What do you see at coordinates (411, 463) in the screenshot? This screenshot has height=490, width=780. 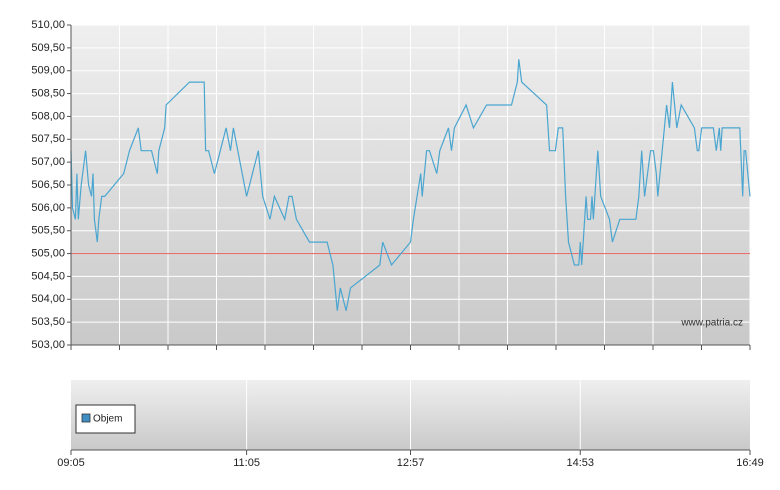 I see `x-tick-label: 12:57` at bounding box center [411, 463].